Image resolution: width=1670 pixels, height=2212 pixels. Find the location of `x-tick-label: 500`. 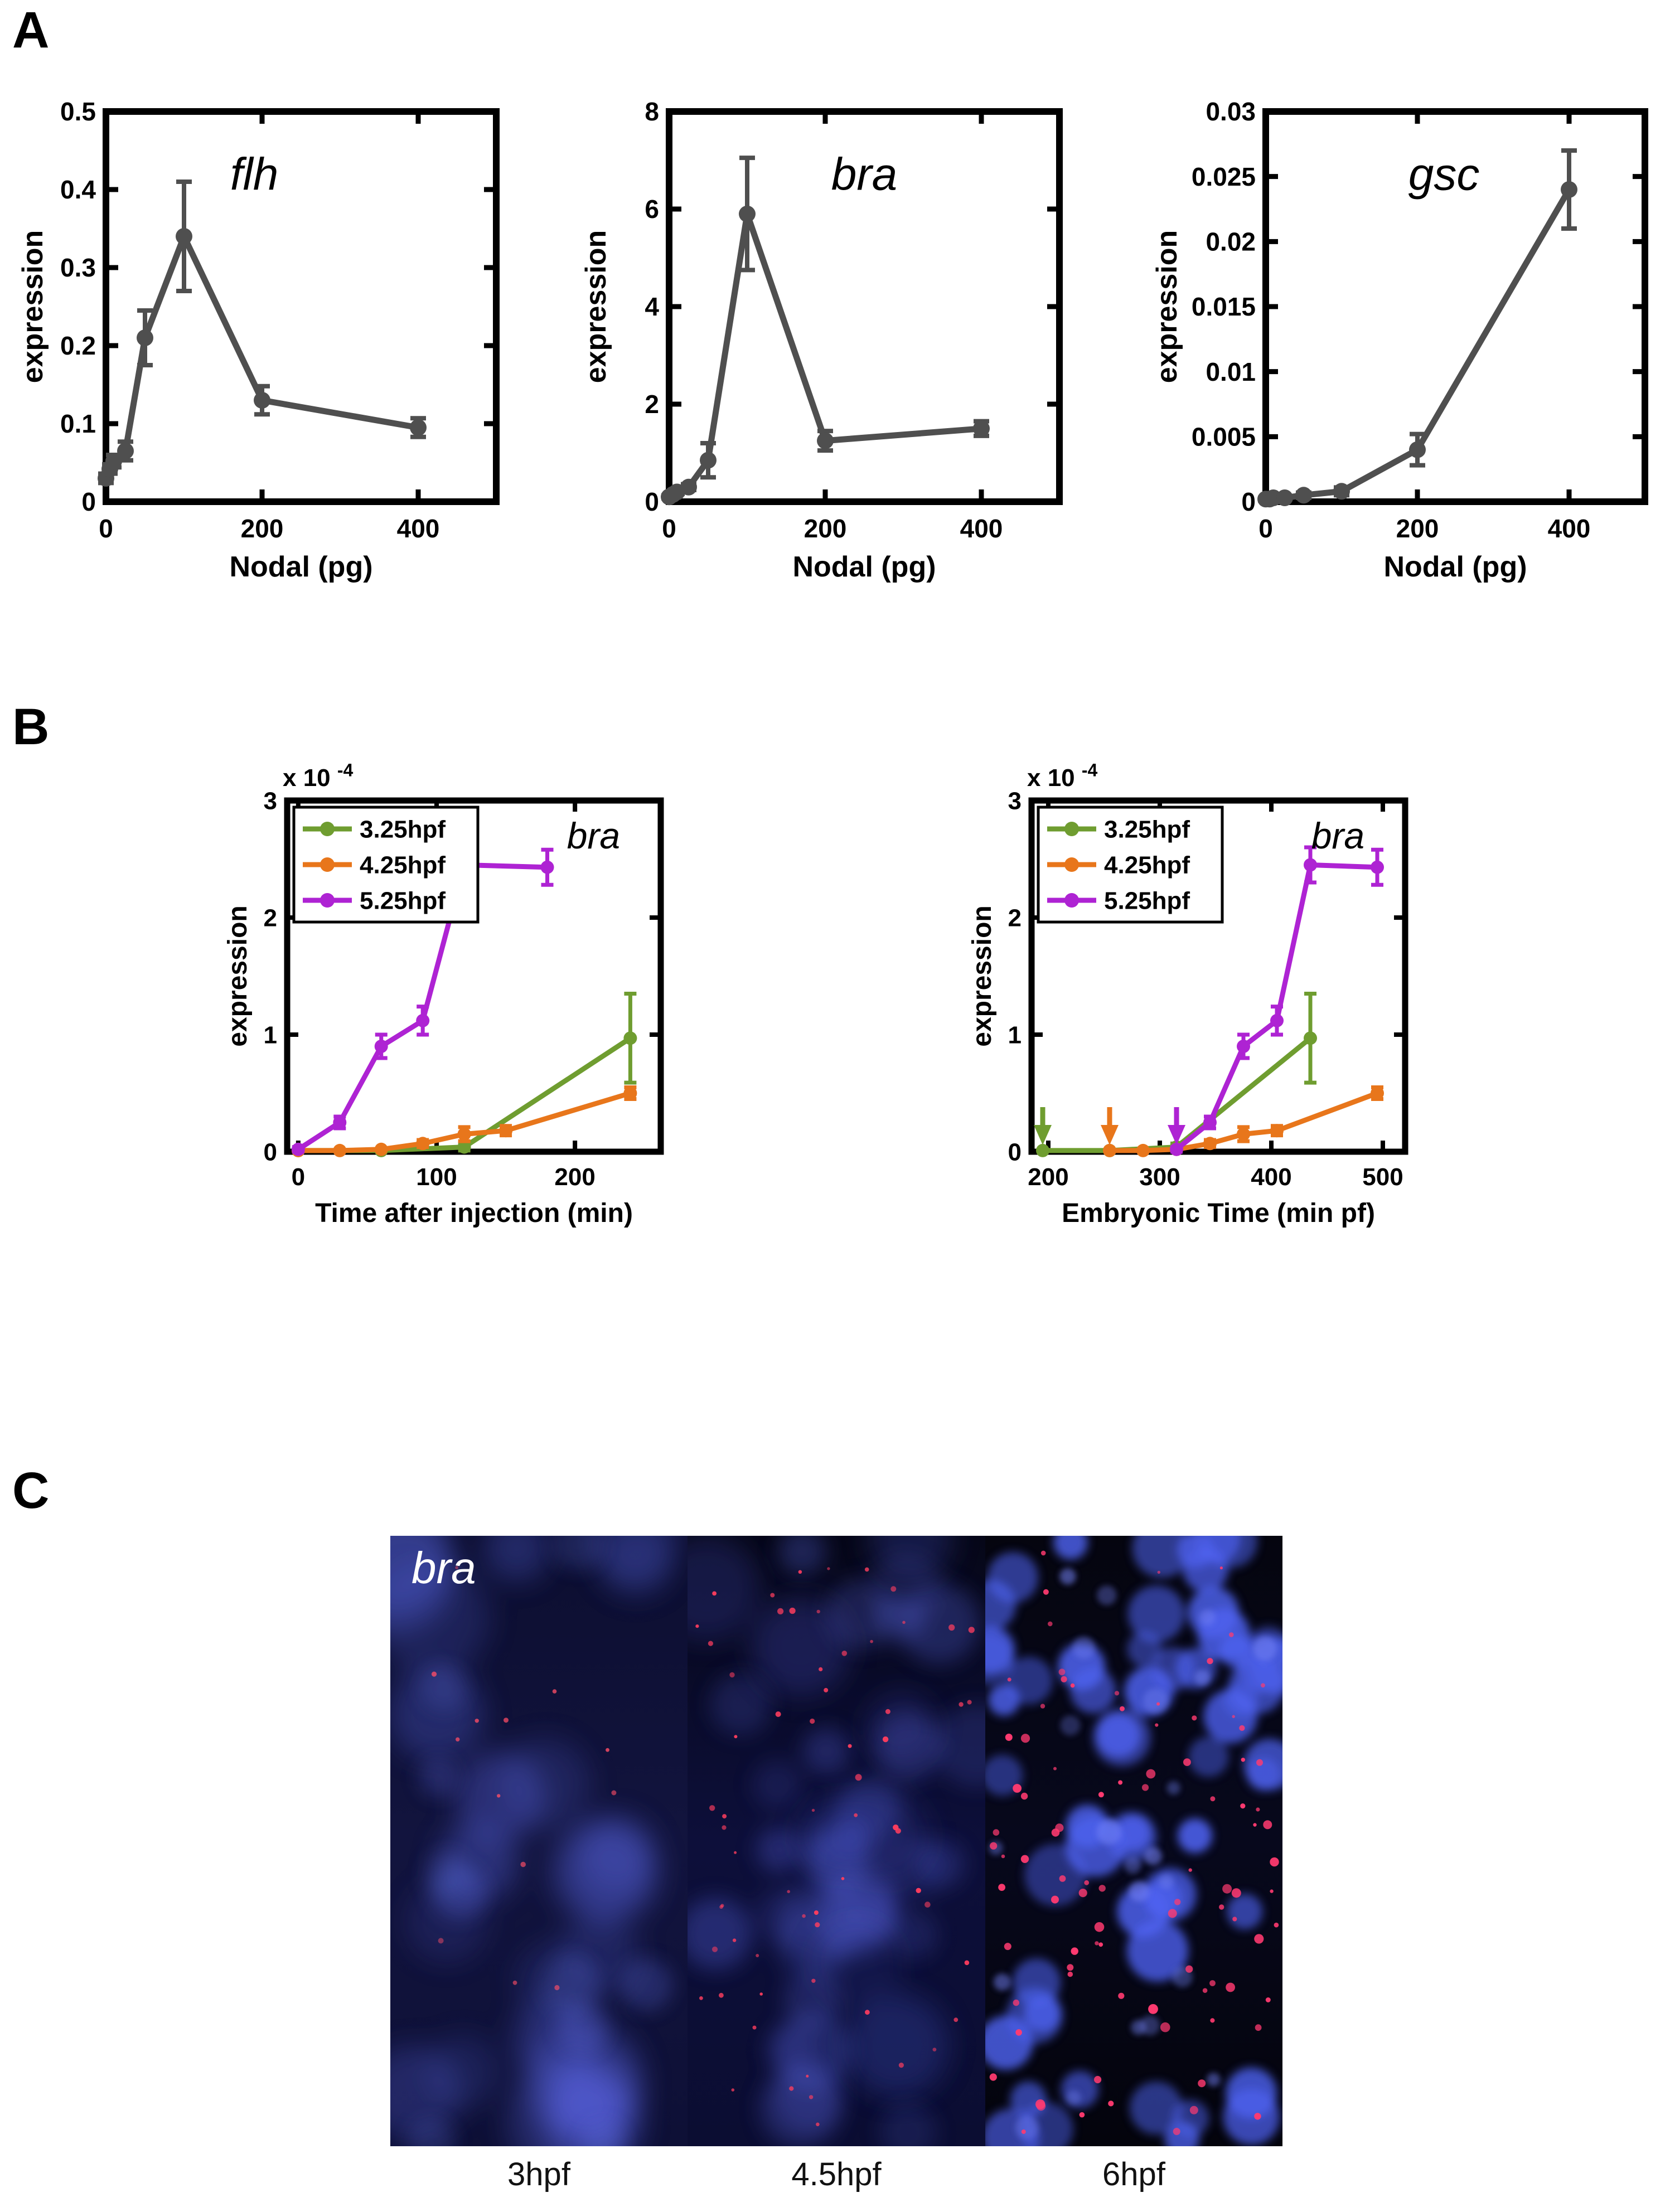

x-tick-label: 500 is located at coordinates (1382, 1177).